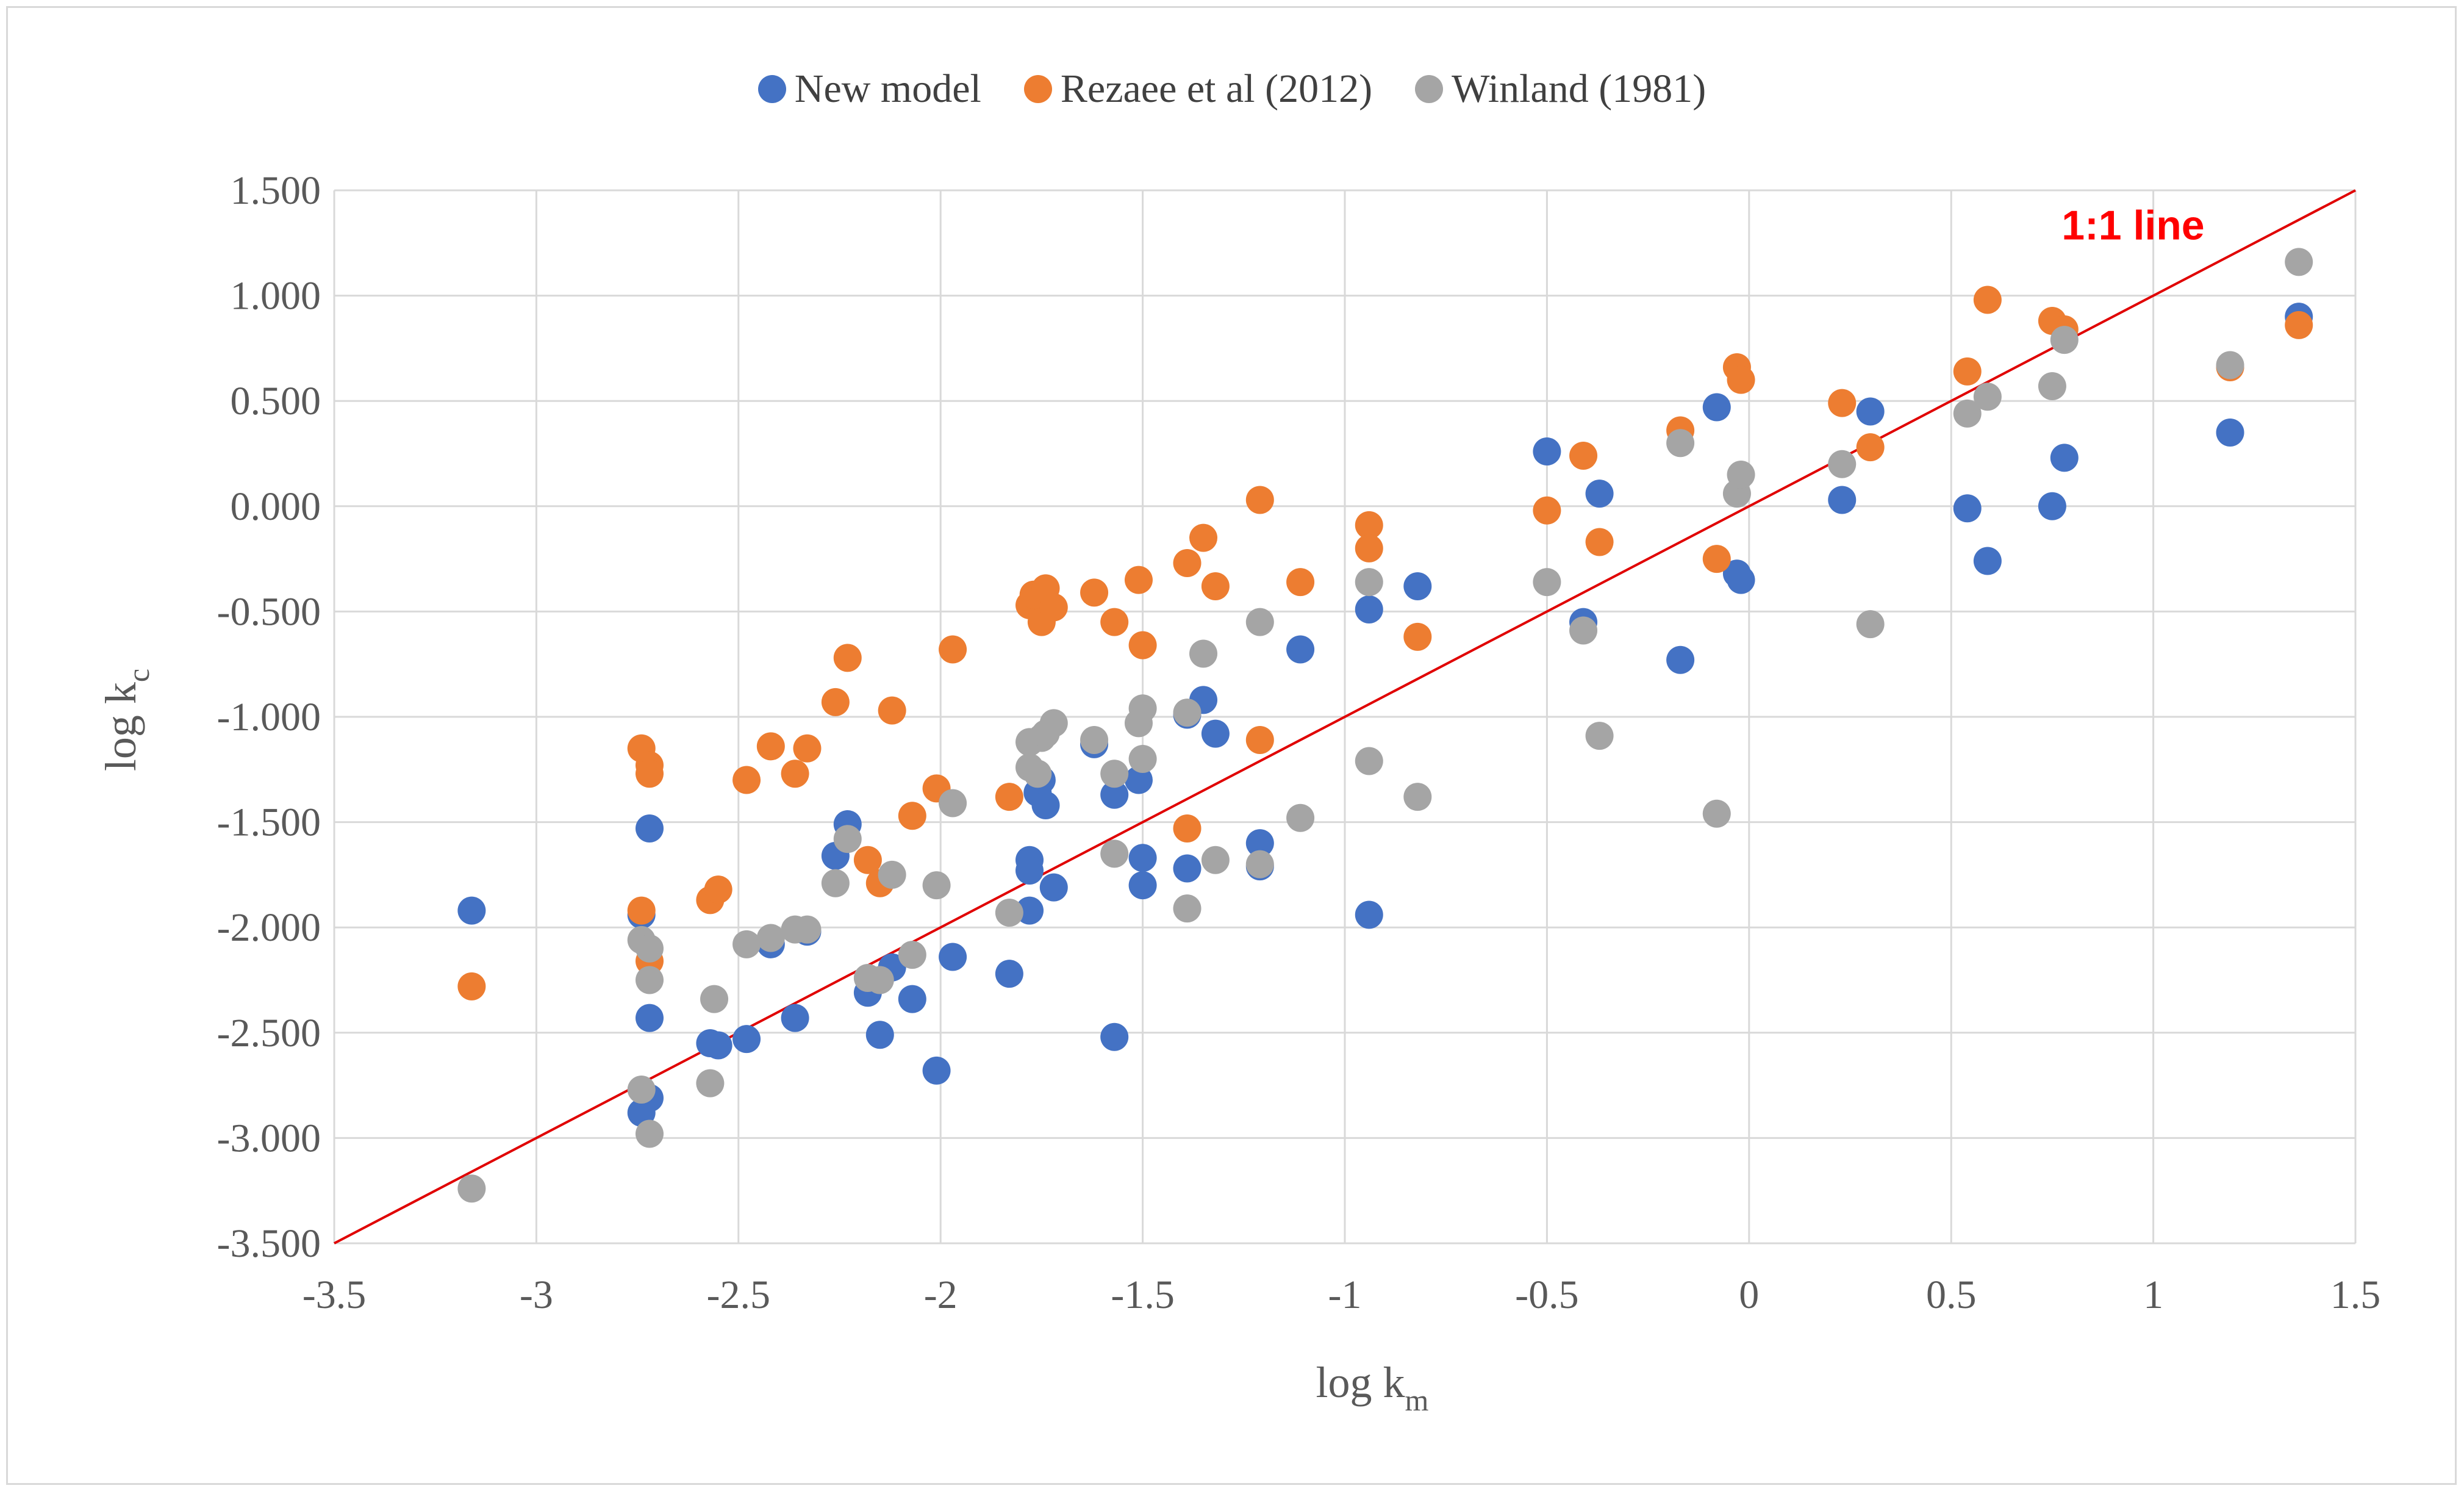 The height and width of the screenshot is (1491, 2464). I want to click on x-tick-label: 0, so click(1749, 1295).